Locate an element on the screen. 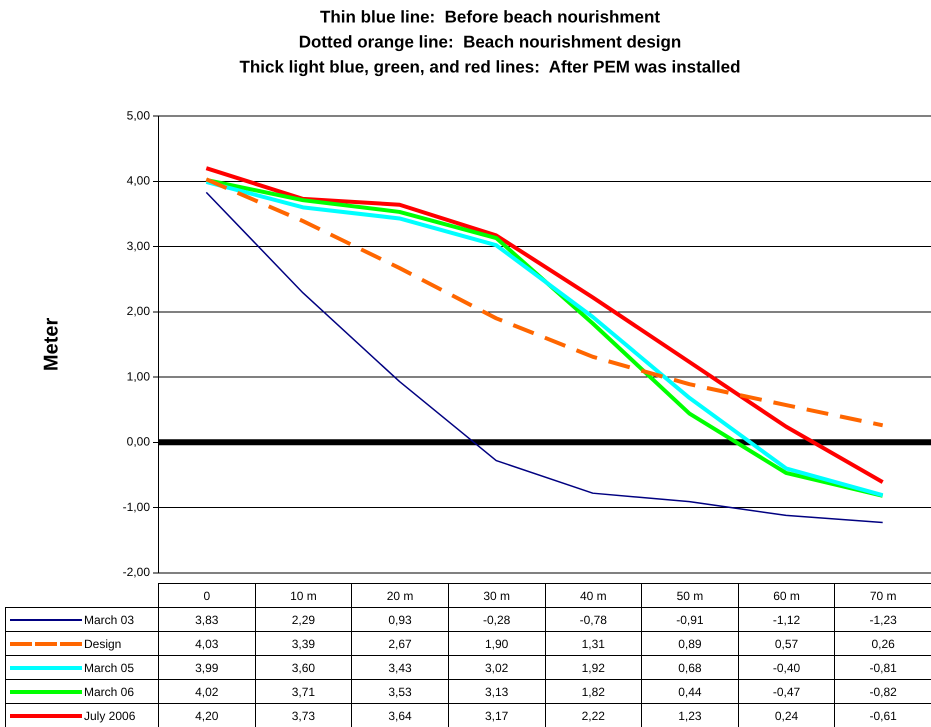  data-label: 0,24 is located at coordinates (786, 715).